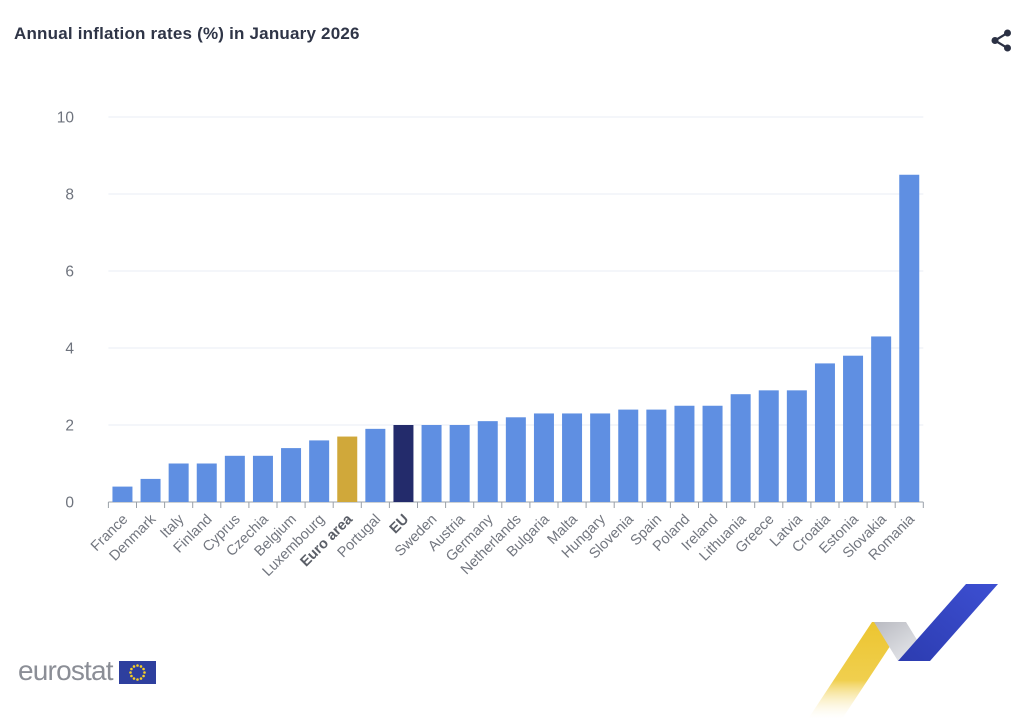 The image size is (1024, 719). Describe the element at coordinates (948, 622) in the screenshot. I see `ribbon-blue-segment` at that location.